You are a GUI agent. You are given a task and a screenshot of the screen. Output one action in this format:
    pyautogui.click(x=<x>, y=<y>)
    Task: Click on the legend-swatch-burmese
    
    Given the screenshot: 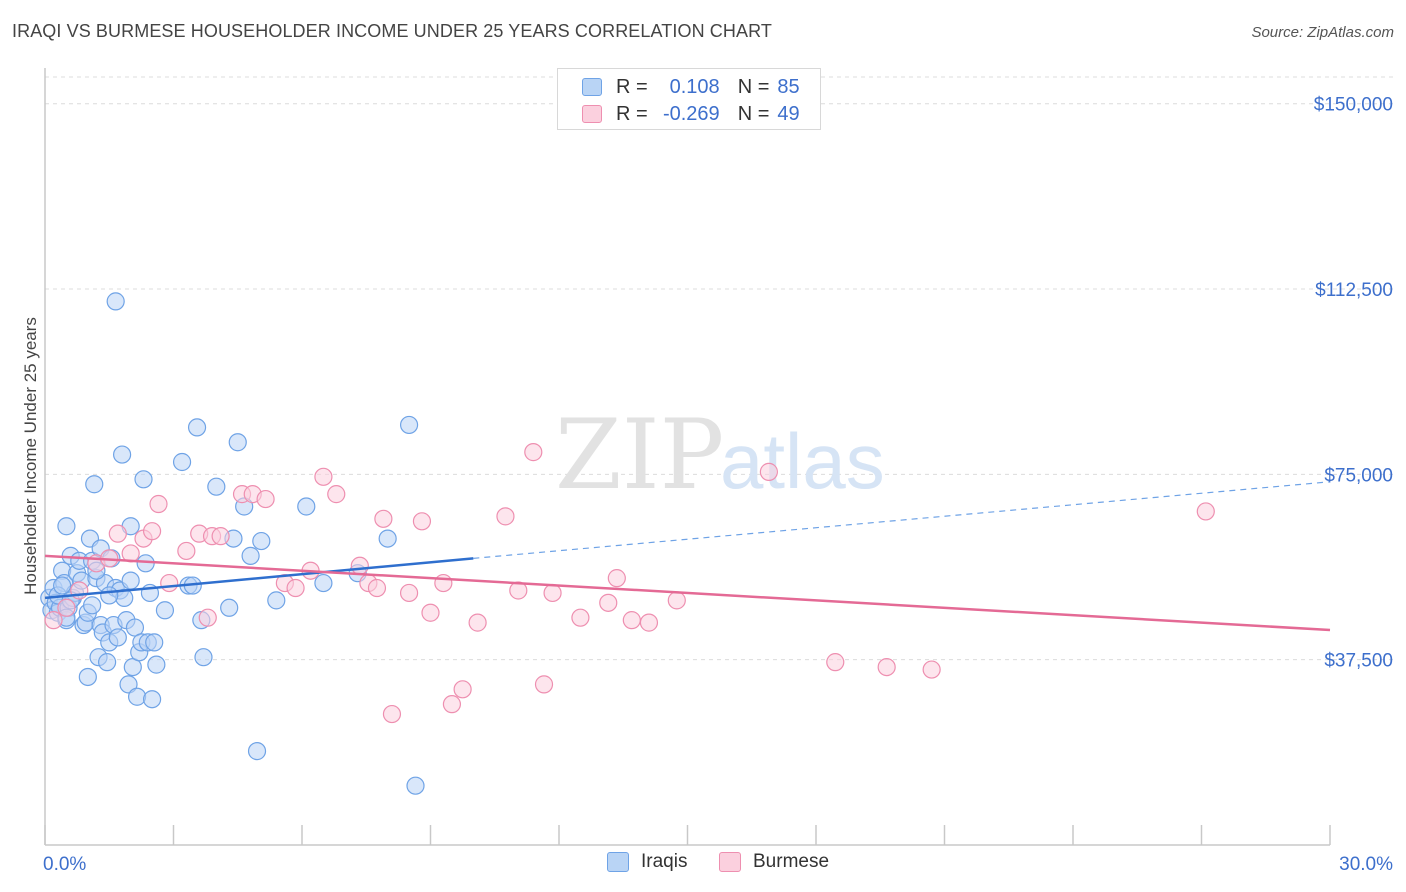 What is the action you would take?
    pyautogui.click(x=592, y=114)
    